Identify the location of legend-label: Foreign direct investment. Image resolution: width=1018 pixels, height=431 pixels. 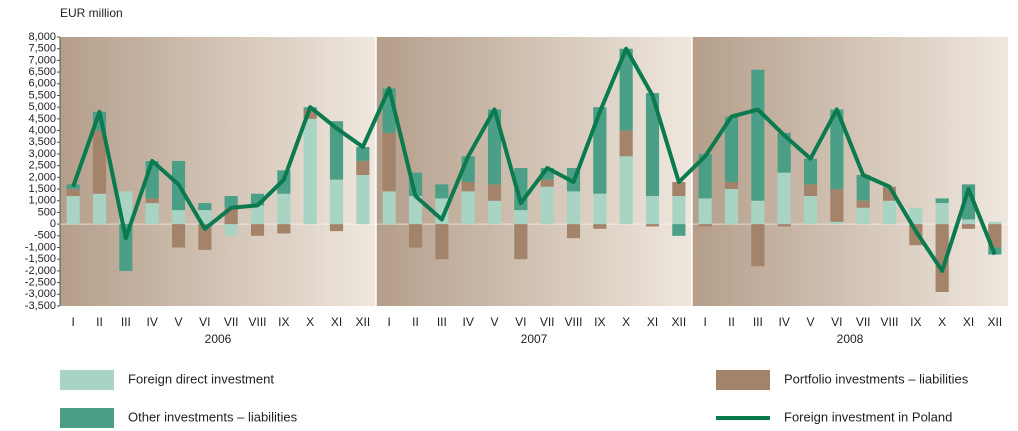
(201, 378).